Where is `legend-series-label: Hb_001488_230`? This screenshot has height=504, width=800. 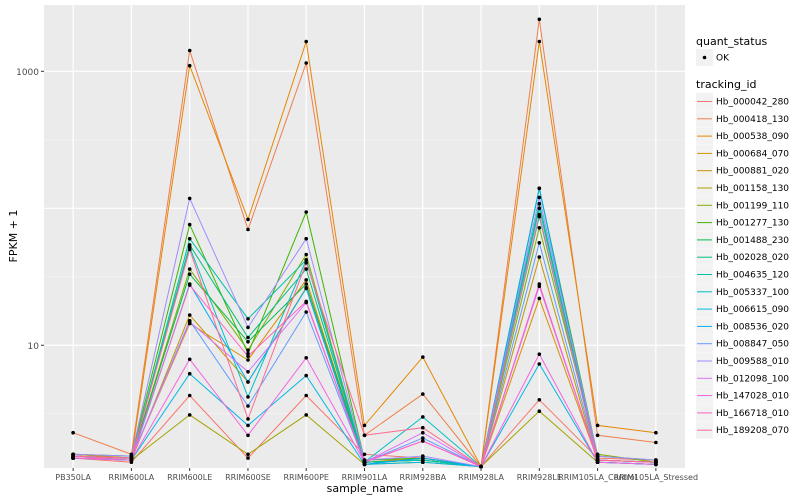 legend-series-label: Hb_001488_230 is located at coordinates (752, 241).